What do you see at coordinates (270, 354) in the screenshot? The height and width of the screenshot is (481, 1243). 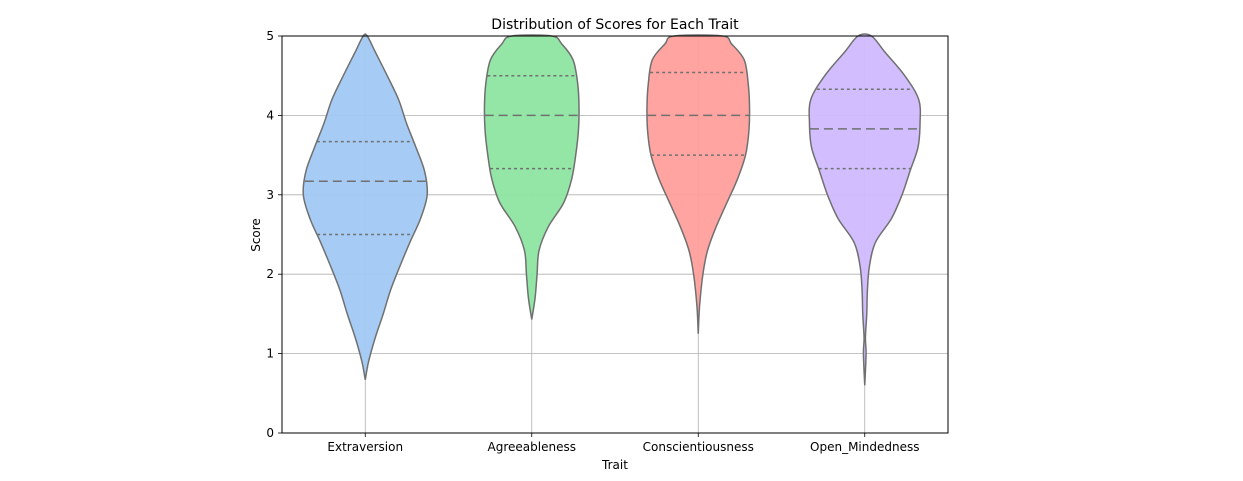 I see `y-tick-label: 1` at bounding box center [270, 354].